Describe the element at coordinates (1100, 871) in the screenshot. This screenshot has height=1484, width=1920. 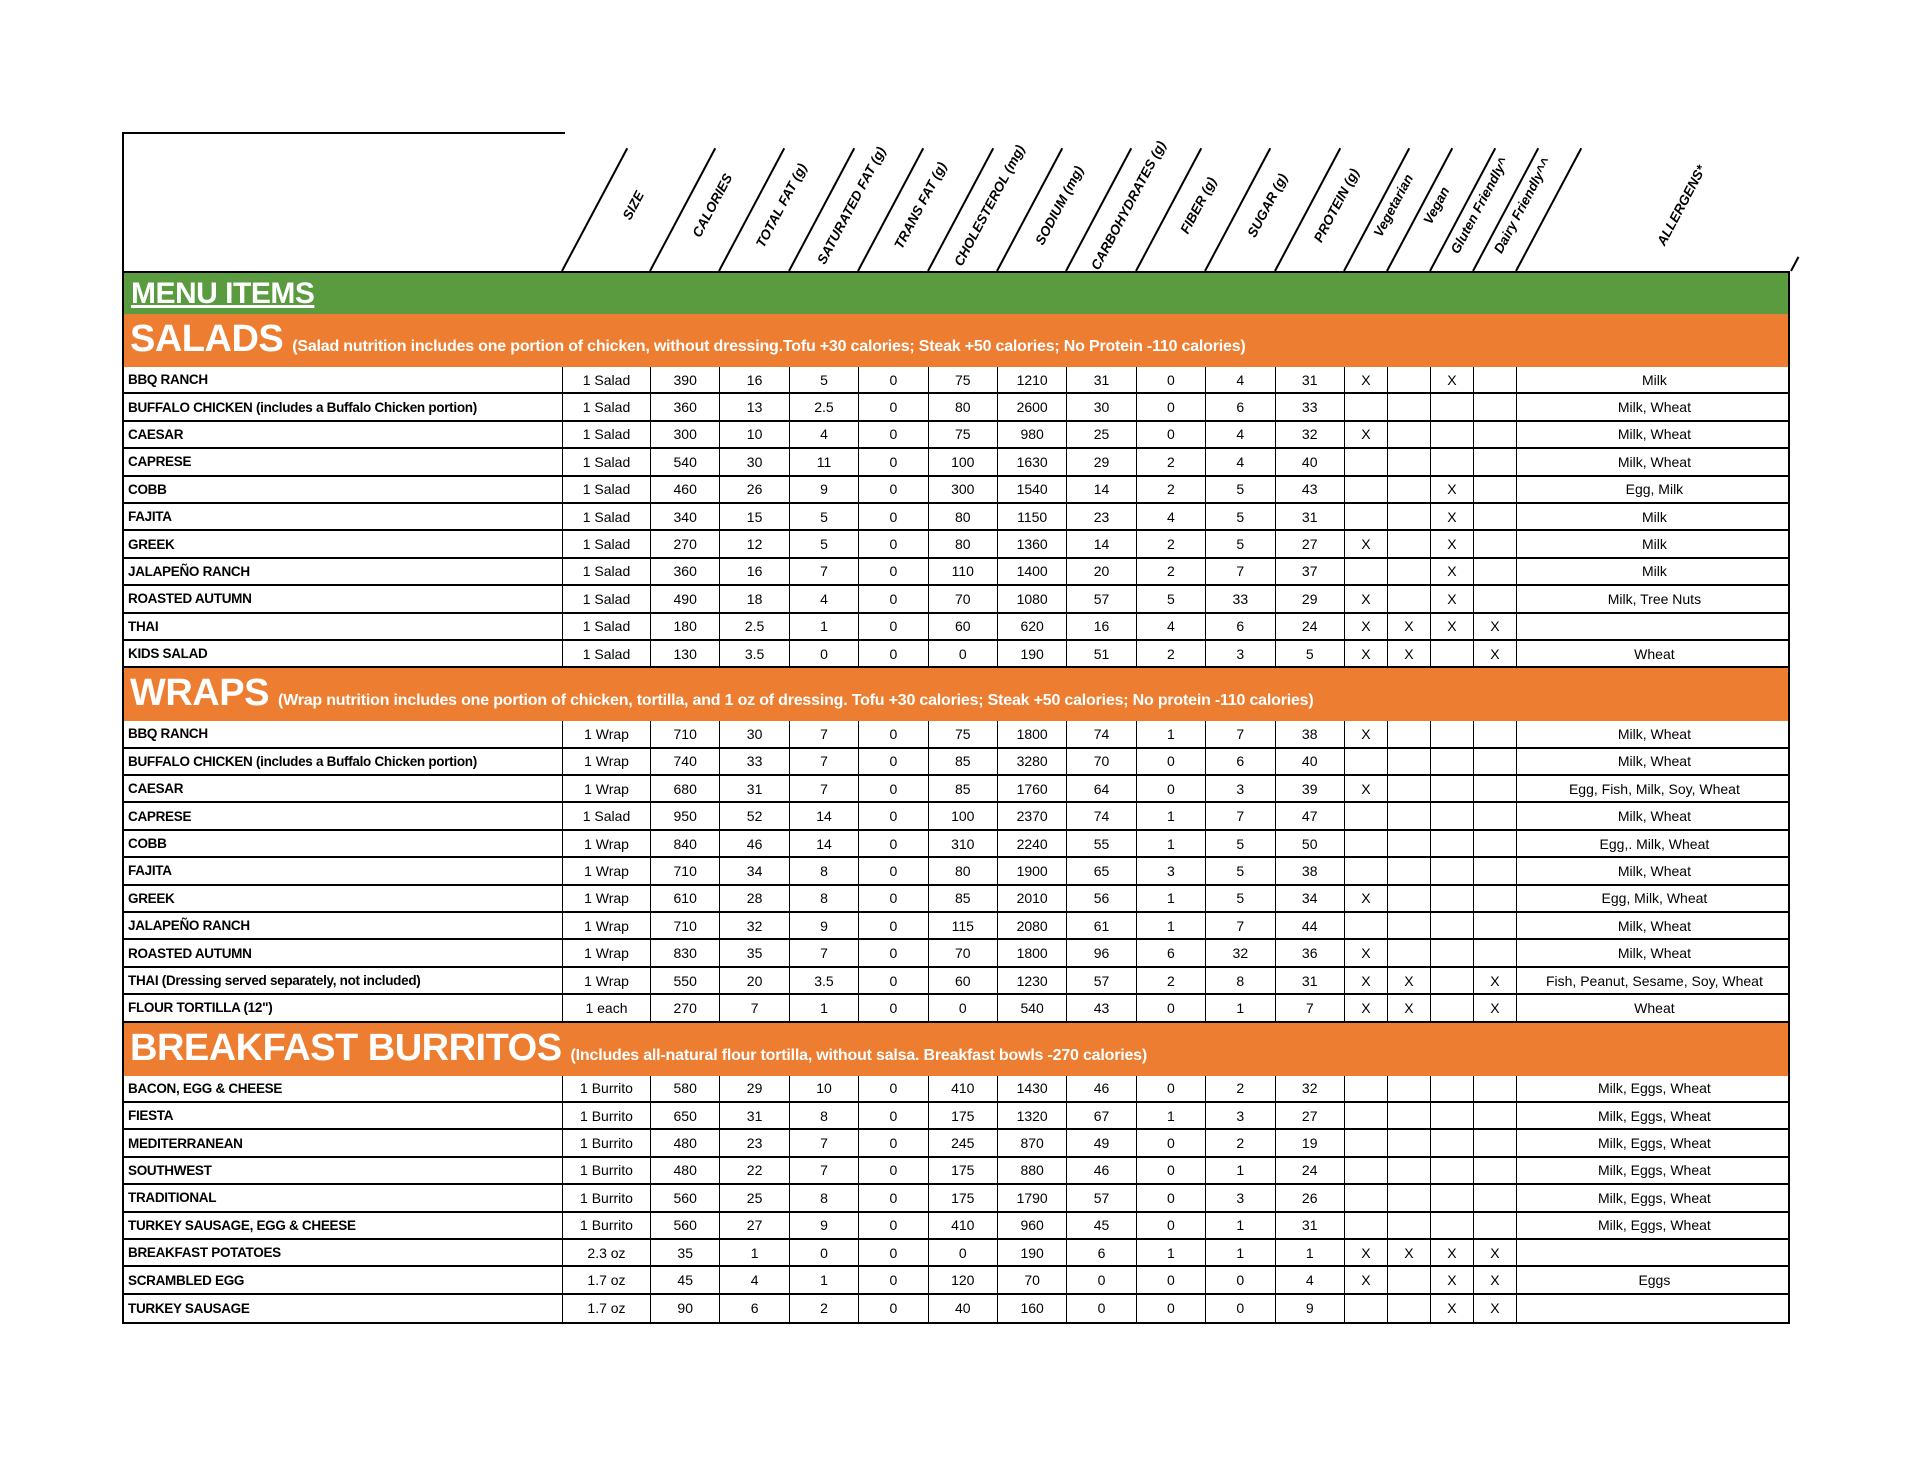
I see `cell-carbohydrates: 65` at that location.